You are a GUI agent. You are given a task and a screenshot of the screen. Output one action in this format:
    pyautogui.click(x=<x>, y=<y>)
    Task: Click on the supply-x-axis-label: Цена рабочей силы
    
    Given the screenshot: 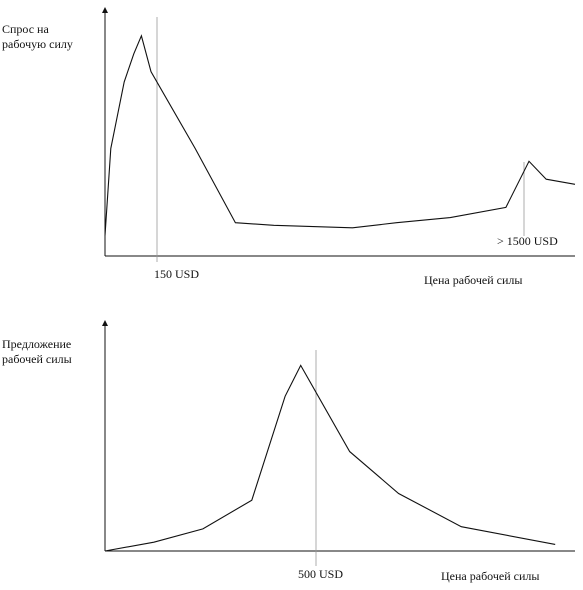 What is the action you would take?
    pyautogui.click(x=490, y=576)
    